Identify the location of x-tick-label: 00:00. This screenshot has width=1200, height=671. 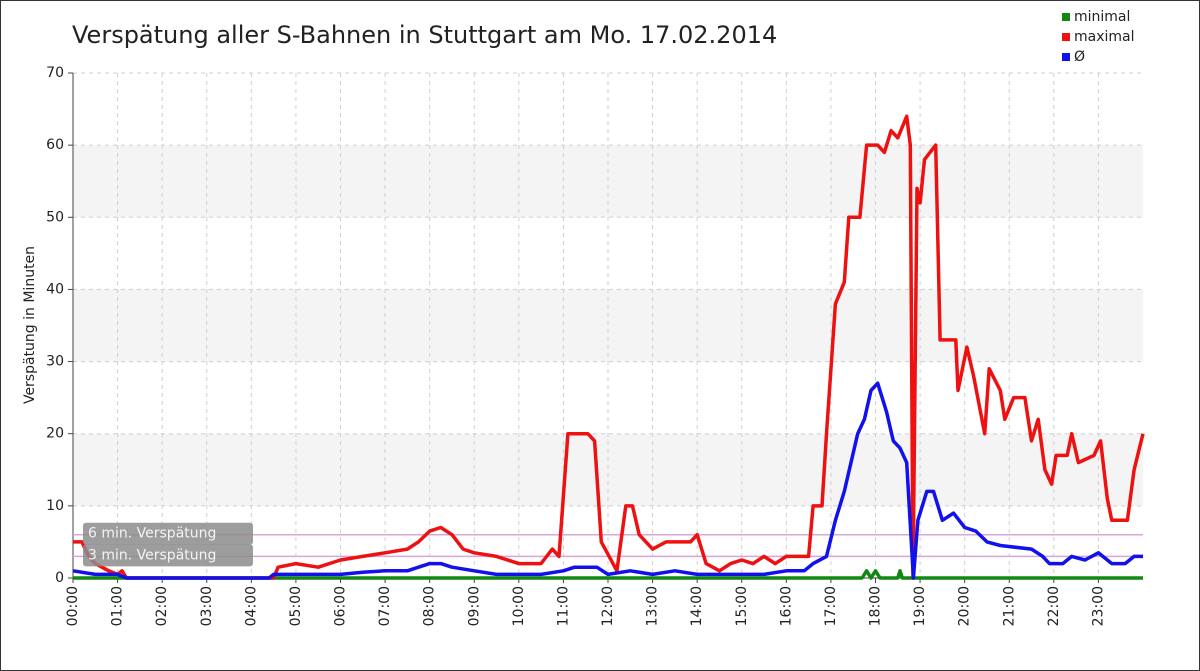
(73, 606).